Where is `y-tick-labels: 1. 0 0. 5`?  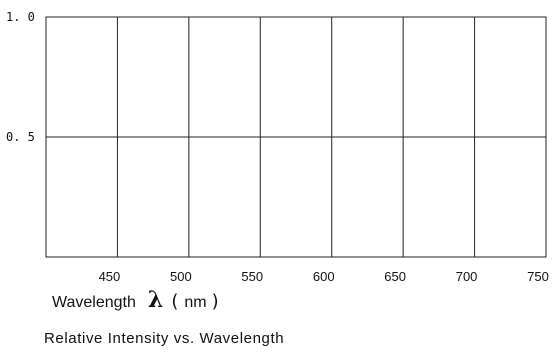 y-tick-labels: 1. 0 0. 5 is located at coordinates (20, 77).